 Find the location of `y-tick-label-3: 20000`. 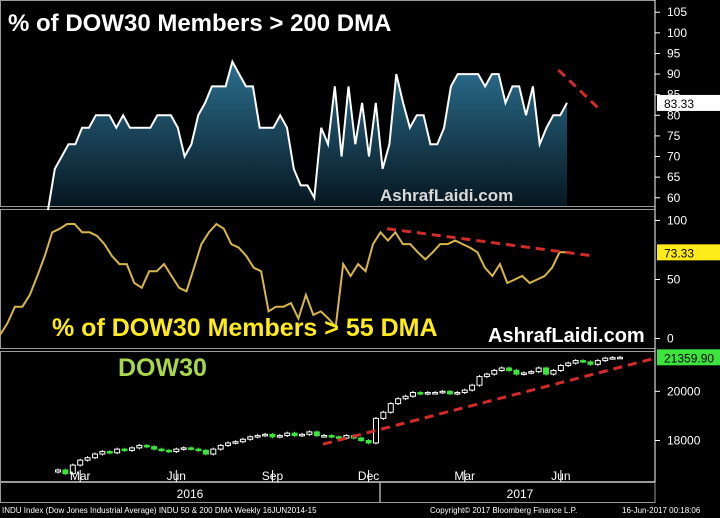

y-tick-label-3: 20000 is located at coordinates (684, 391).